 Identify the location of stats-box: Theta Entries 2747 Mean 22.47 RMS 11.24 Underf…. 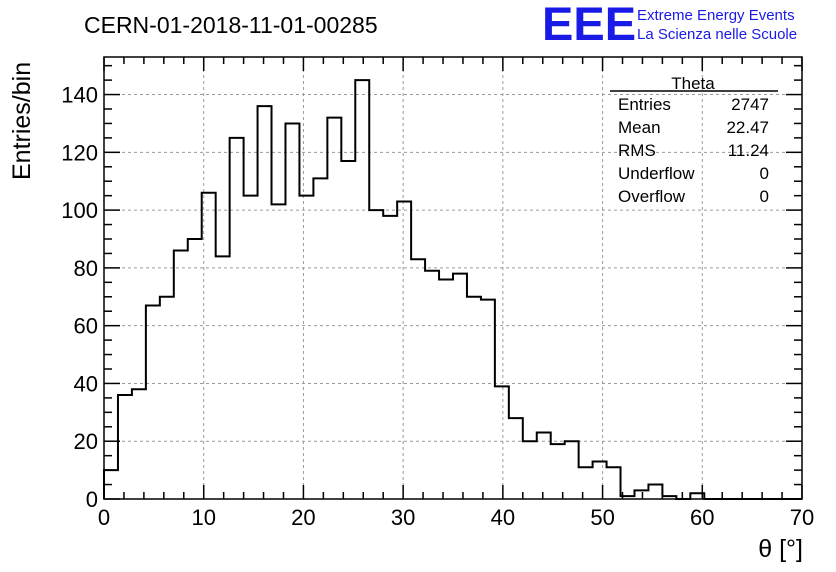
(694, 140).